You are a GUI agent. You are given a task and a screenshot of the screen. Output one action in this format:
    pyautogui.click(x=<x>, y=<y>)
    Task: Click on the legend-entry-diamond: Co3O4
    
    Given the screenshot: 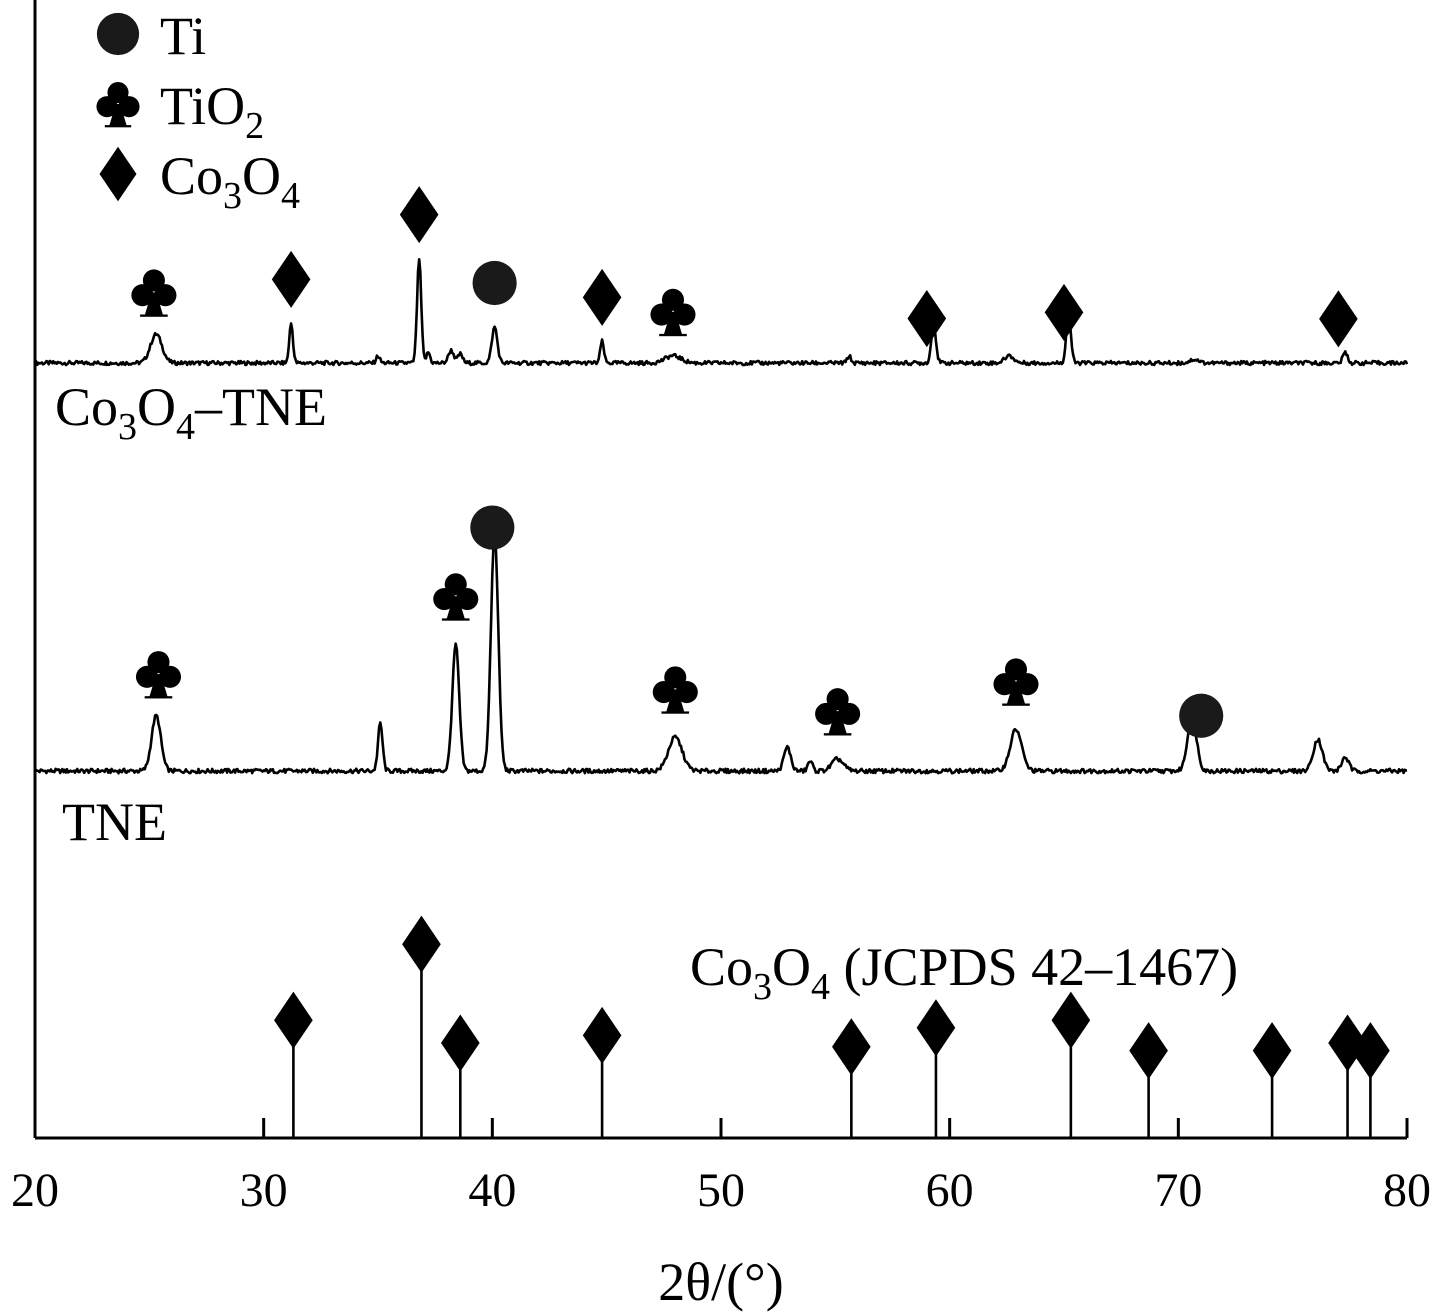 What is the action you would take?
    pyautogui.click(x=199, y=181)
    